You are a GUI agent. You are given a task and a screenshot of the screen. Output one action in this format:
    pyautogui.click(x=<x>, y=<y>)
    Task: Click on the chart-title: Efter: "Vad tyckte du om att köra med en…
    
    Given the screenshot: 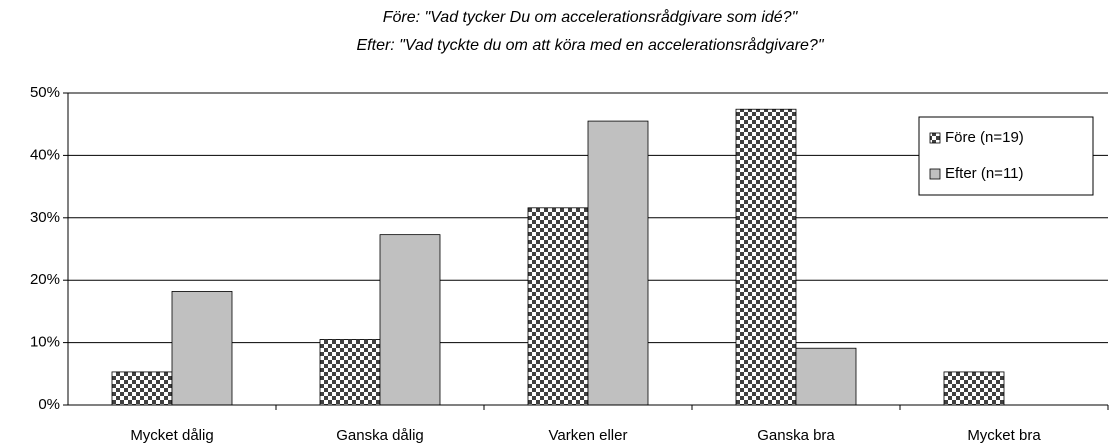 What is the action you would take?
    pyautogui.click(x=591, y=45)
    